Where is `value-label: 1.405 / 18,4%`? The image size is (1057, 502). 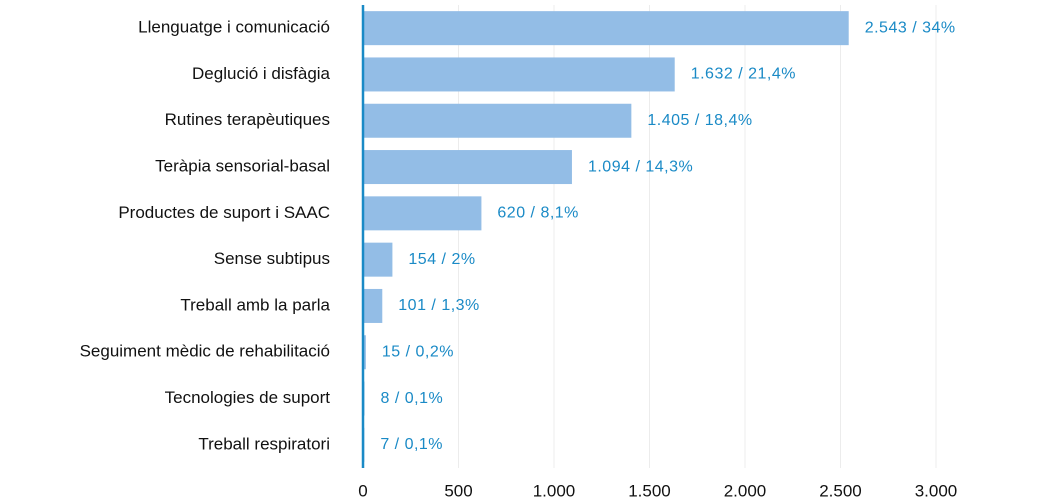
value-label: 1.405 / 18,4% is located at coordinates (699, 120).